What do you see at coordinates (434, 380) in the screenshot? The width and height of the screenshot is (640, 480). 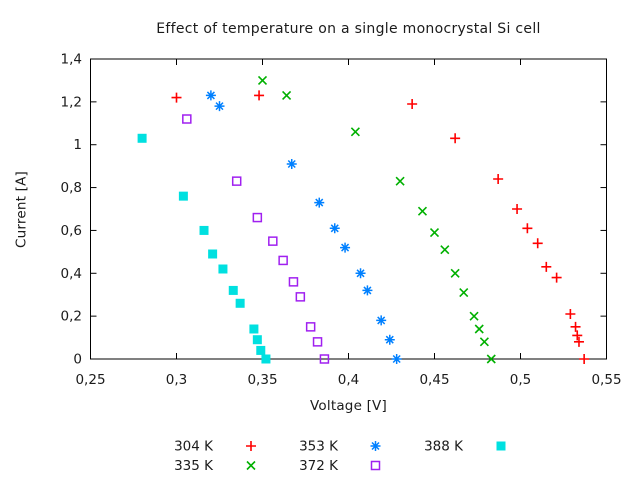 I see `x-tick-label: 0,45` at bounding box center [434, 380].